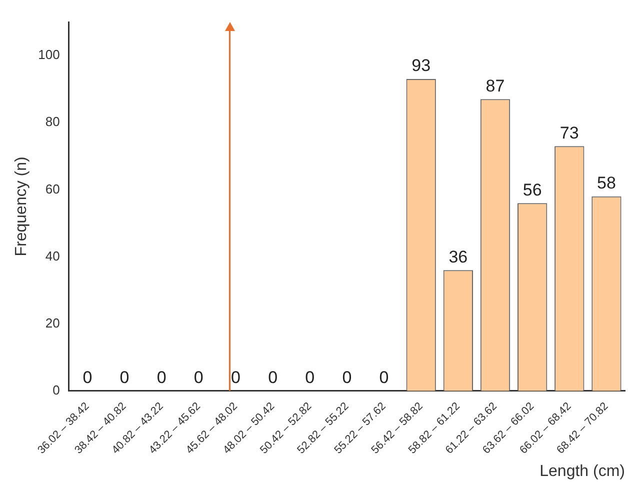 The image size is (643, 493). What do you see at coordinates (52, 322) in the screenshot?
I see `y-tick-label: 20` at bounding box center [52, 322].